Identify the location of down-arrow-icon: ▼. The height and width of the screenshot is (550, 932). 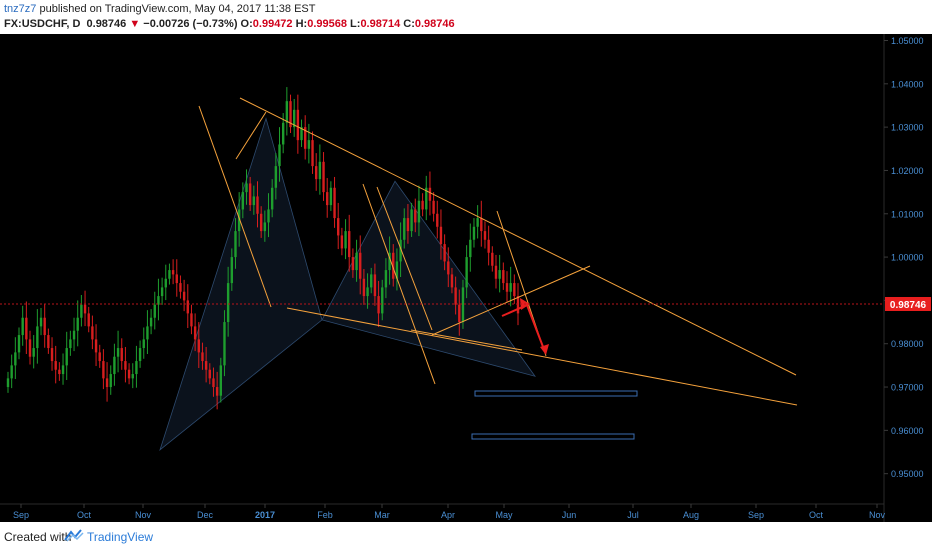
(135, 24).